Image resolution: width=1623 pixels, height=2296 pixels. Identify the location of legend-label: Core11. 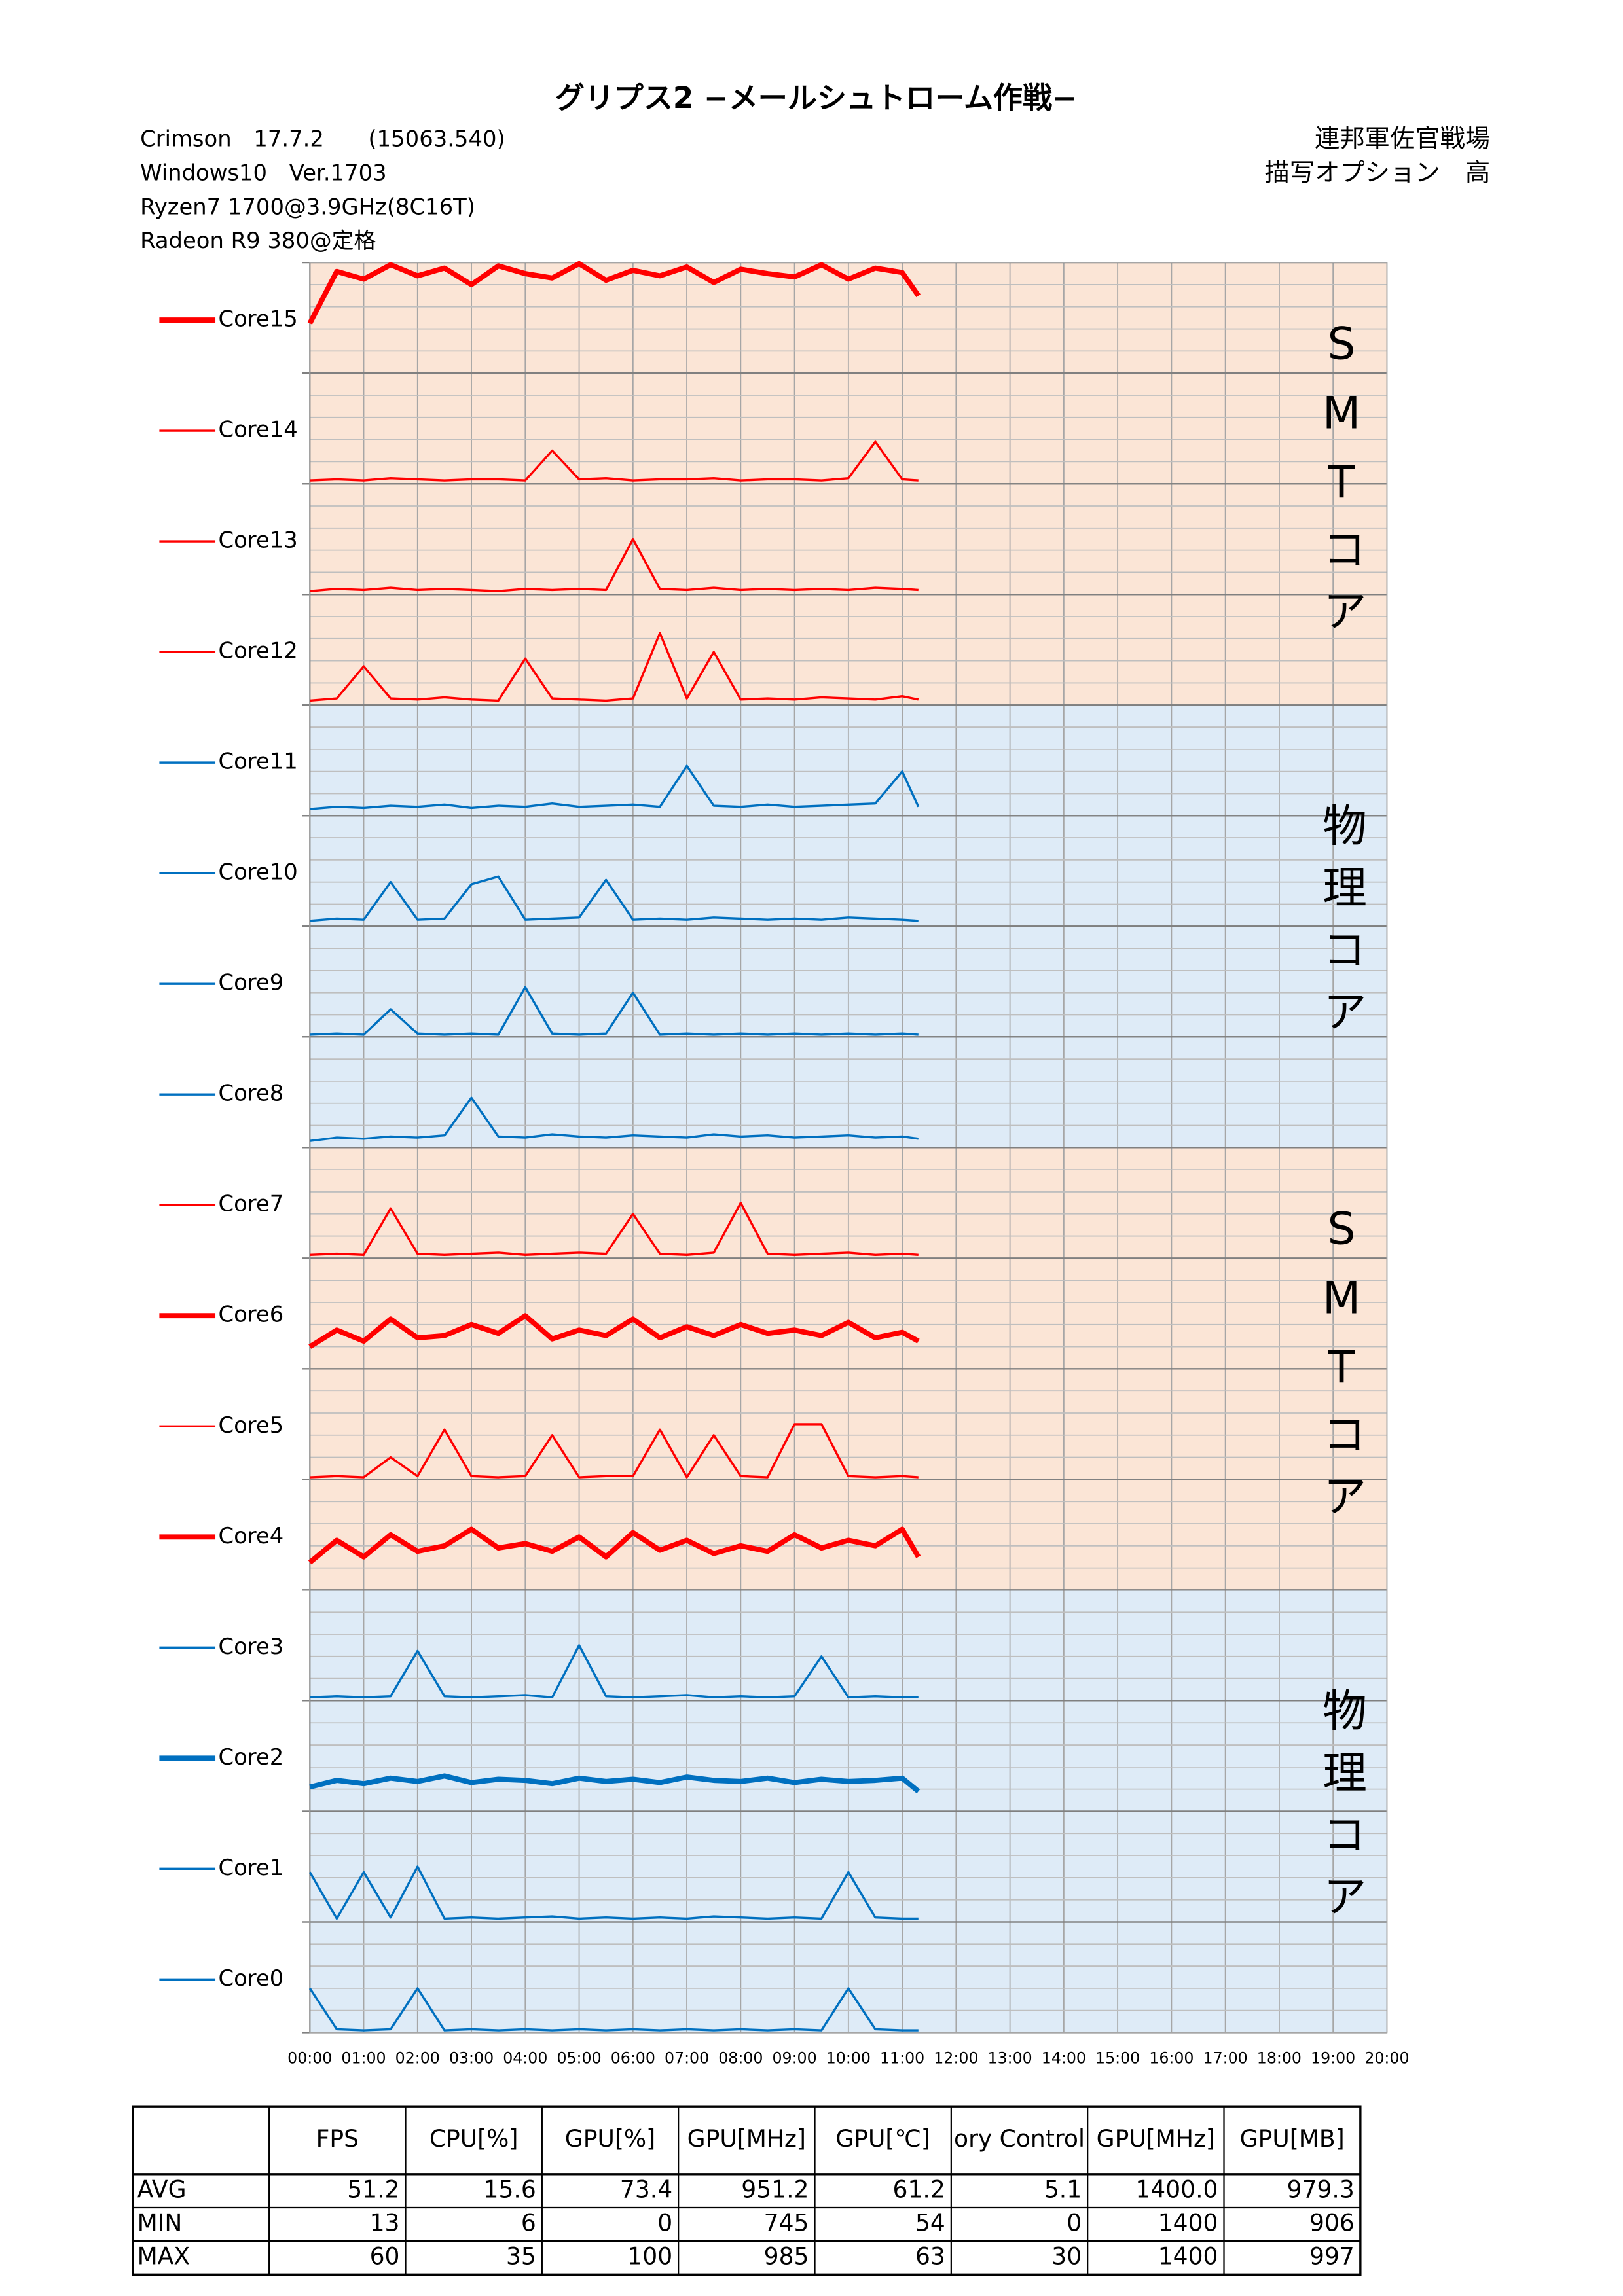
(258, 761).